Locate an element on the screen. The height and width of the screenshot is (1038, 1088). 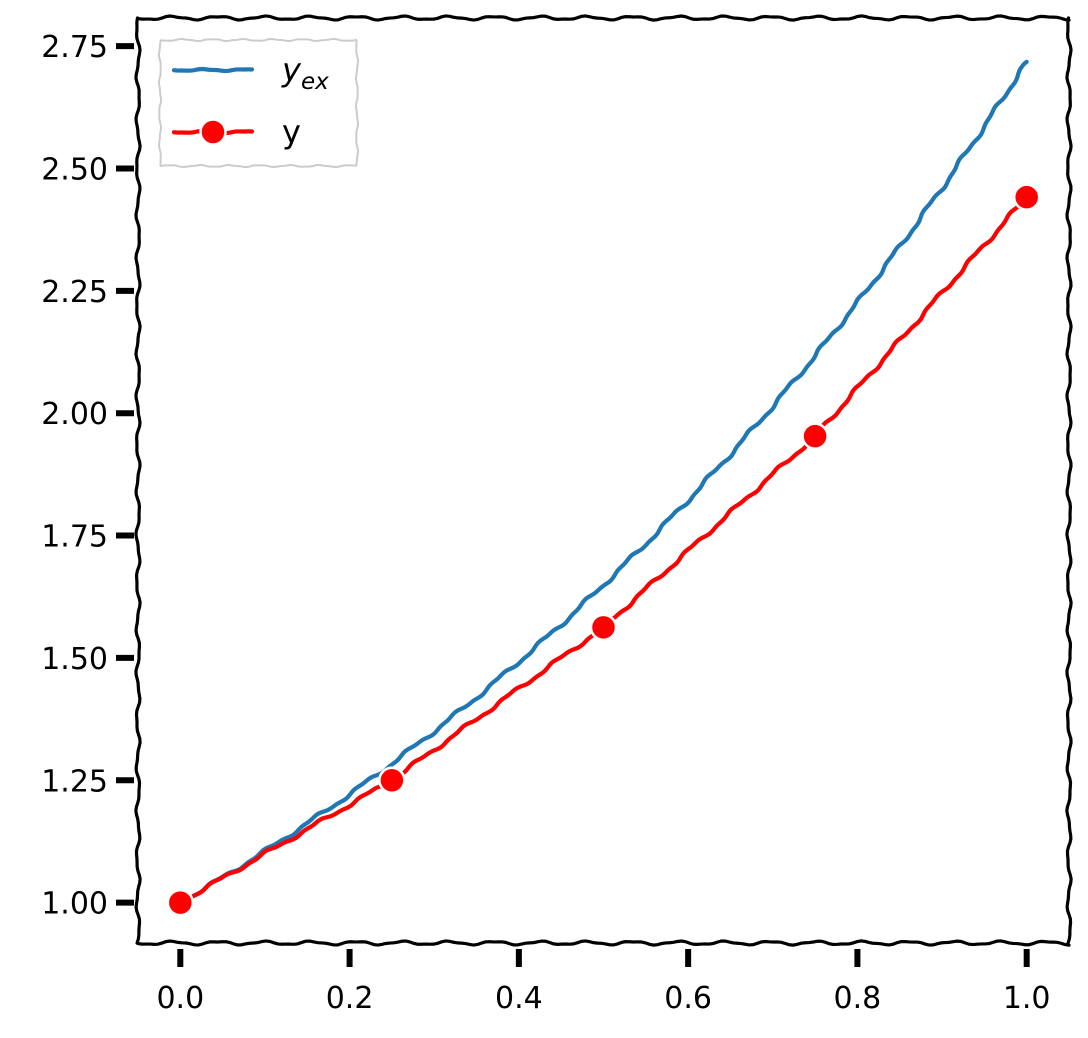
x-tick-label: 0.2 is located at coordinates (350, 998).